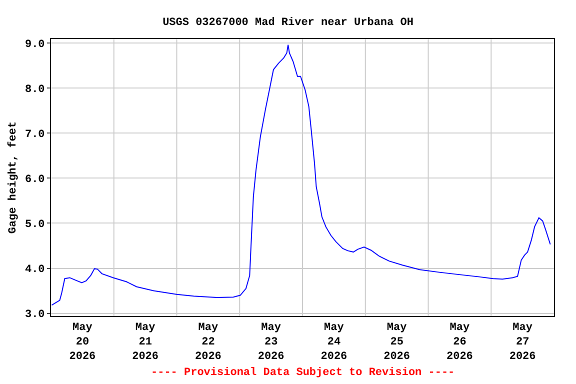  What do you see at coordinates (34, 90) in the screenshot?
I see `y-tick-label: 8.0` at bounding box center [34, 90].